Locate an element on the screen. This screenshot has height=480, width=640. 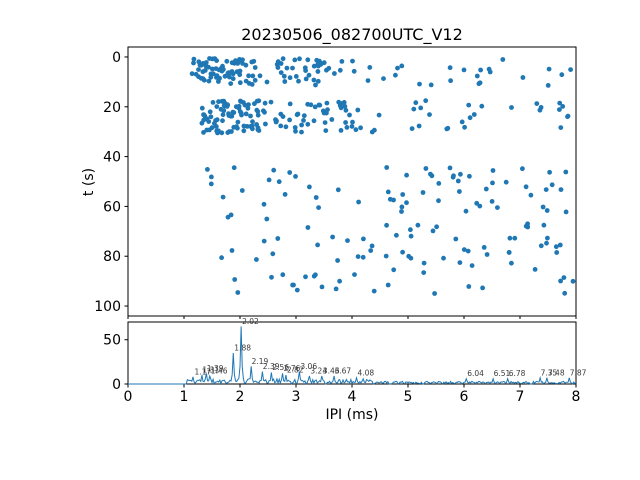
y-tick-label: 50 is located at coordinates (112, 341).